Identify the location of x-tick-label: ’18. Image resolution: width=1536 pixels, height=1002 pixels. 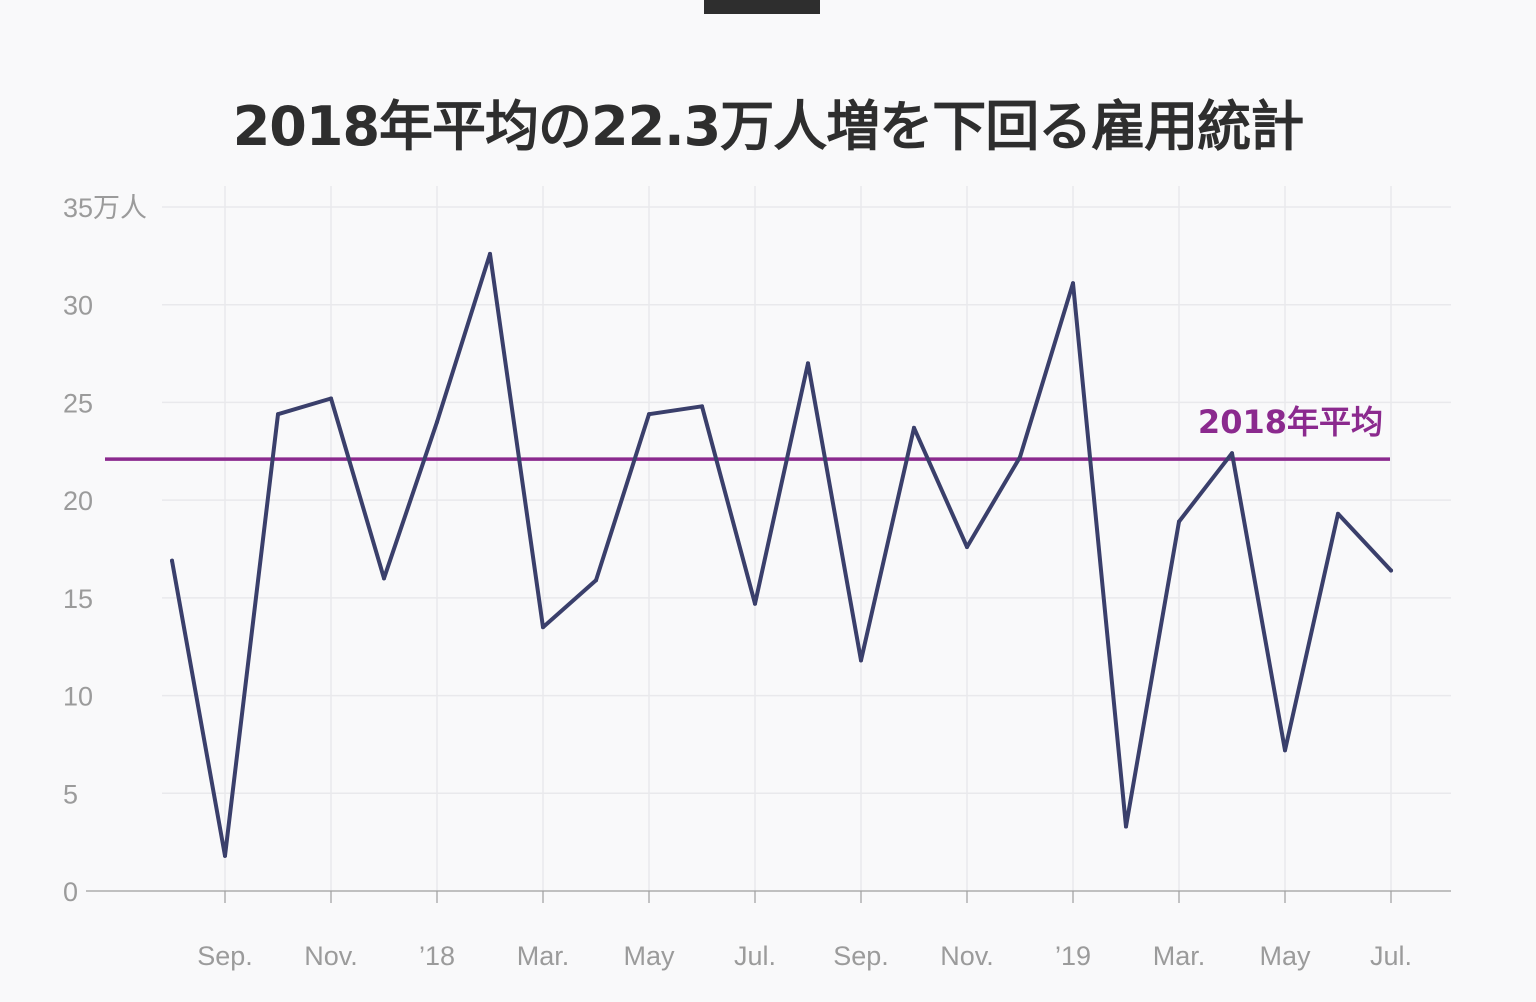
(437, 956).